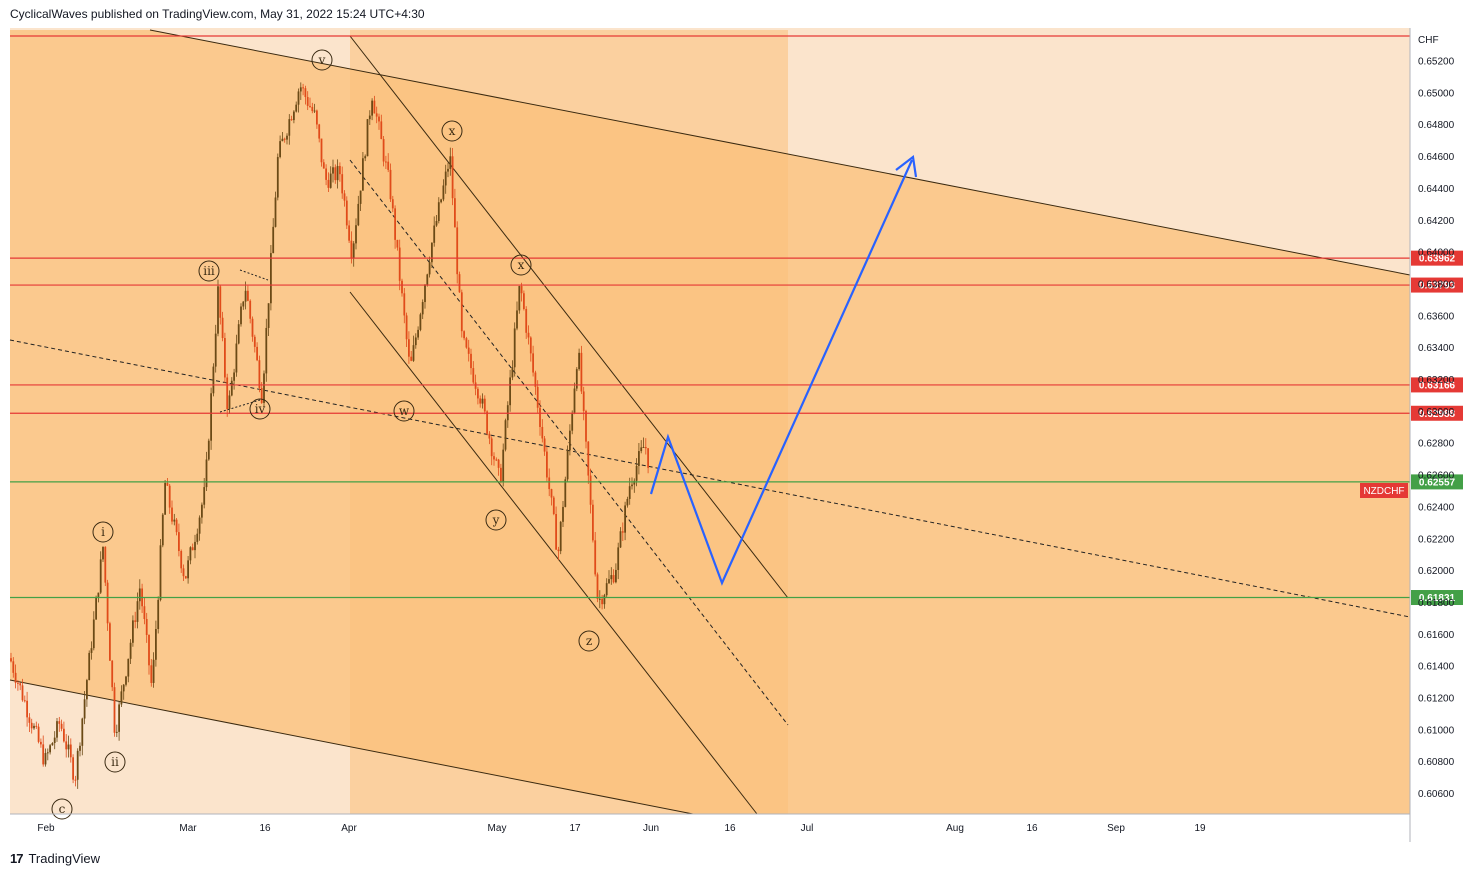 The width and height of the screenshot is (1478, 877). I want to click on level-badge-1: 0.63962, so click(1437, 259).